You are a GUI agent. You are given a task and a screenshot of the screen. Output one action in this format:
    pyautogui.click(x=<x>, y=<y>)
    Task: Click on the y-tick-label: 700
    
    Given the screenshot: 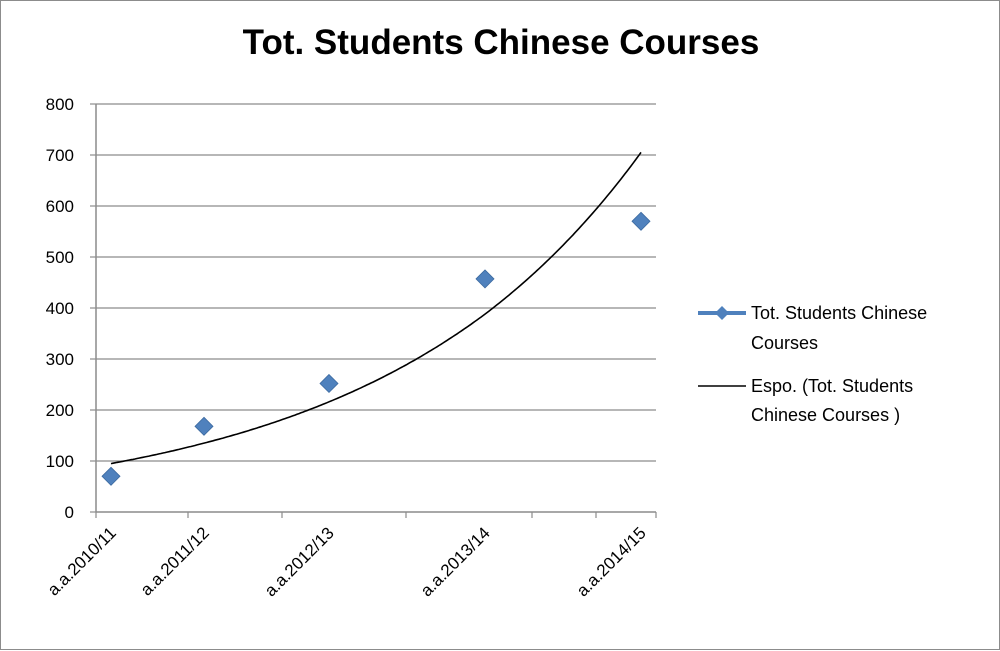 What is the action you would take?
    pyautogui.click(x=60, y=155)
    